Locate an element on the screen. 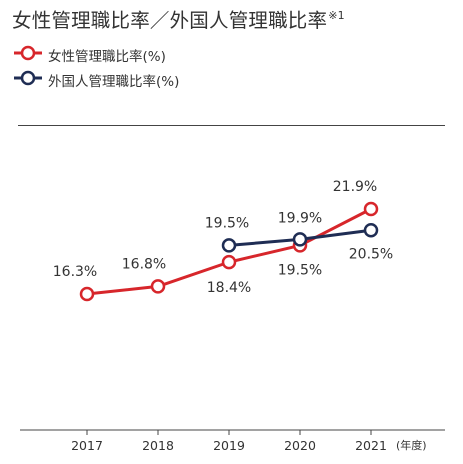 Image resolution: width=463 pixels, height=464 pixels. legend-marker-foreign is located at coordinates (28, 78).